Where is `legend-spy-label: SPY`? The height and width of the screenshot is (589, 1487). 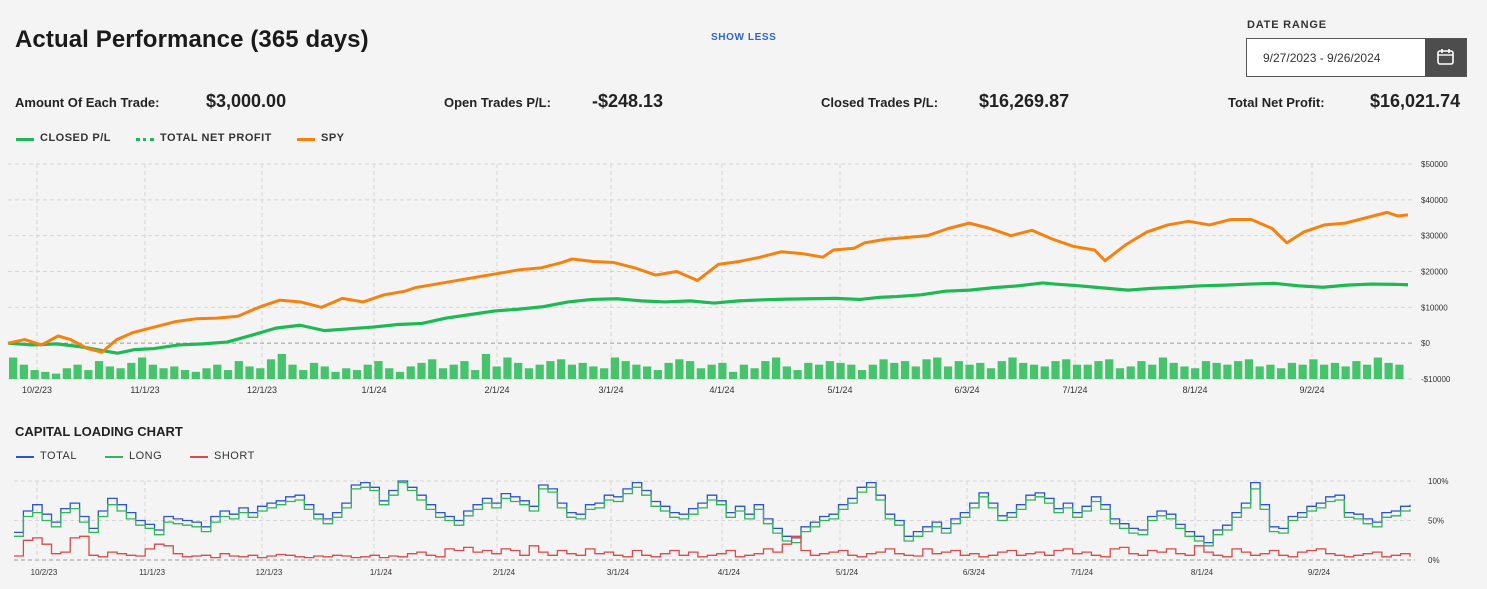
legend-spy-label: SPY is located at coordinates (333, 138).